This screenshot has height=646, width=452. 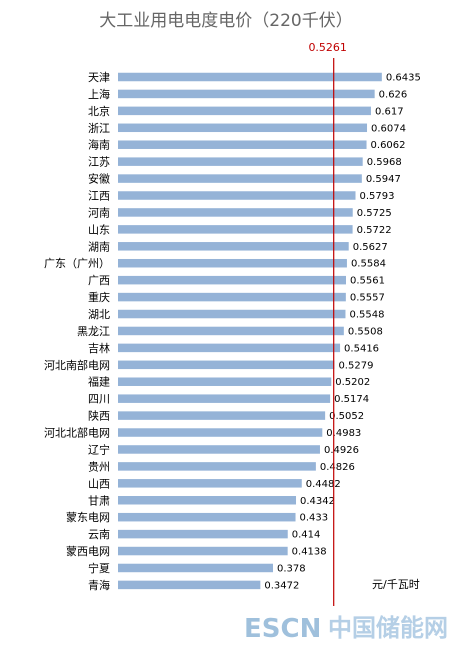 I want to click on value-label: 0.4926, so click(x=341, y=450).